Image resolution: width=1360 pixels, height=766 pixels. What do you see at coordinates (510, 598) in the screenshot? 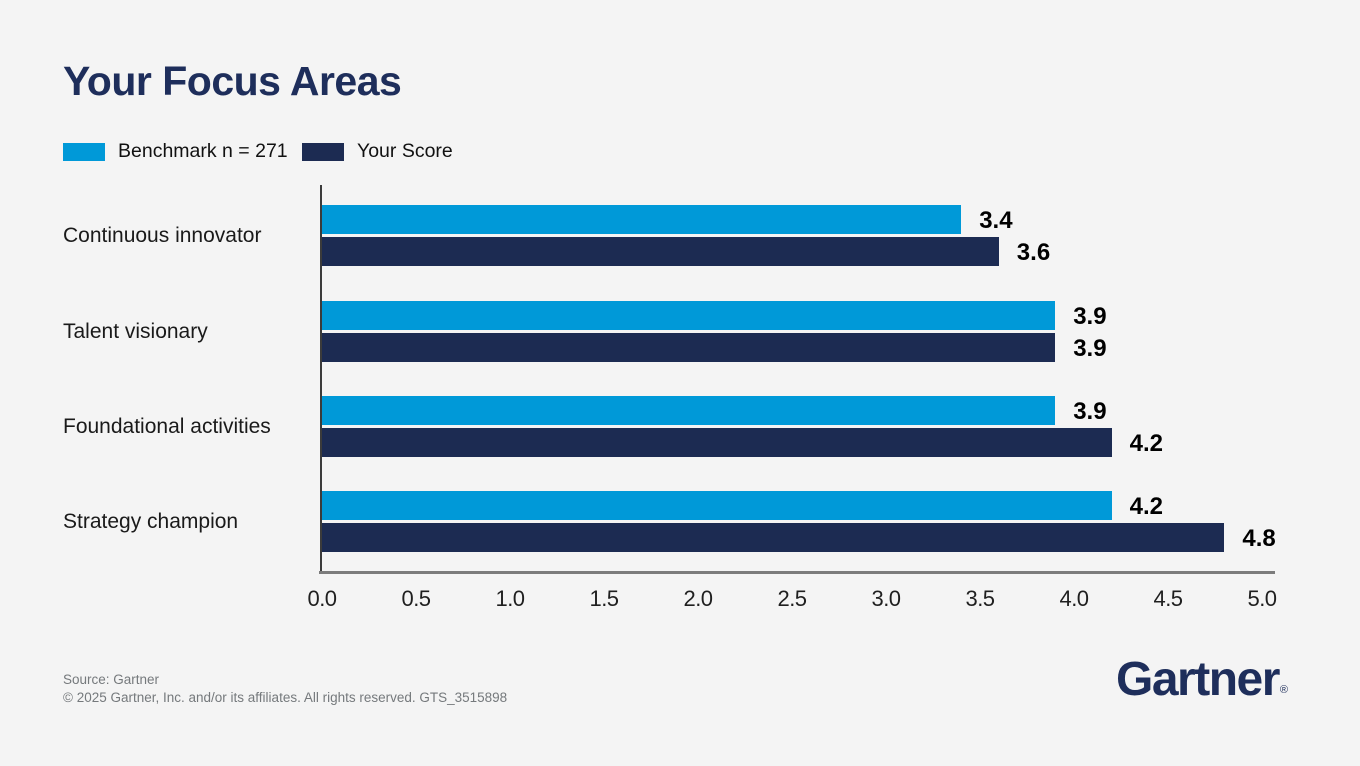
I see `x-axis-tick-label: 1.0` at bounding box center [510, 598].